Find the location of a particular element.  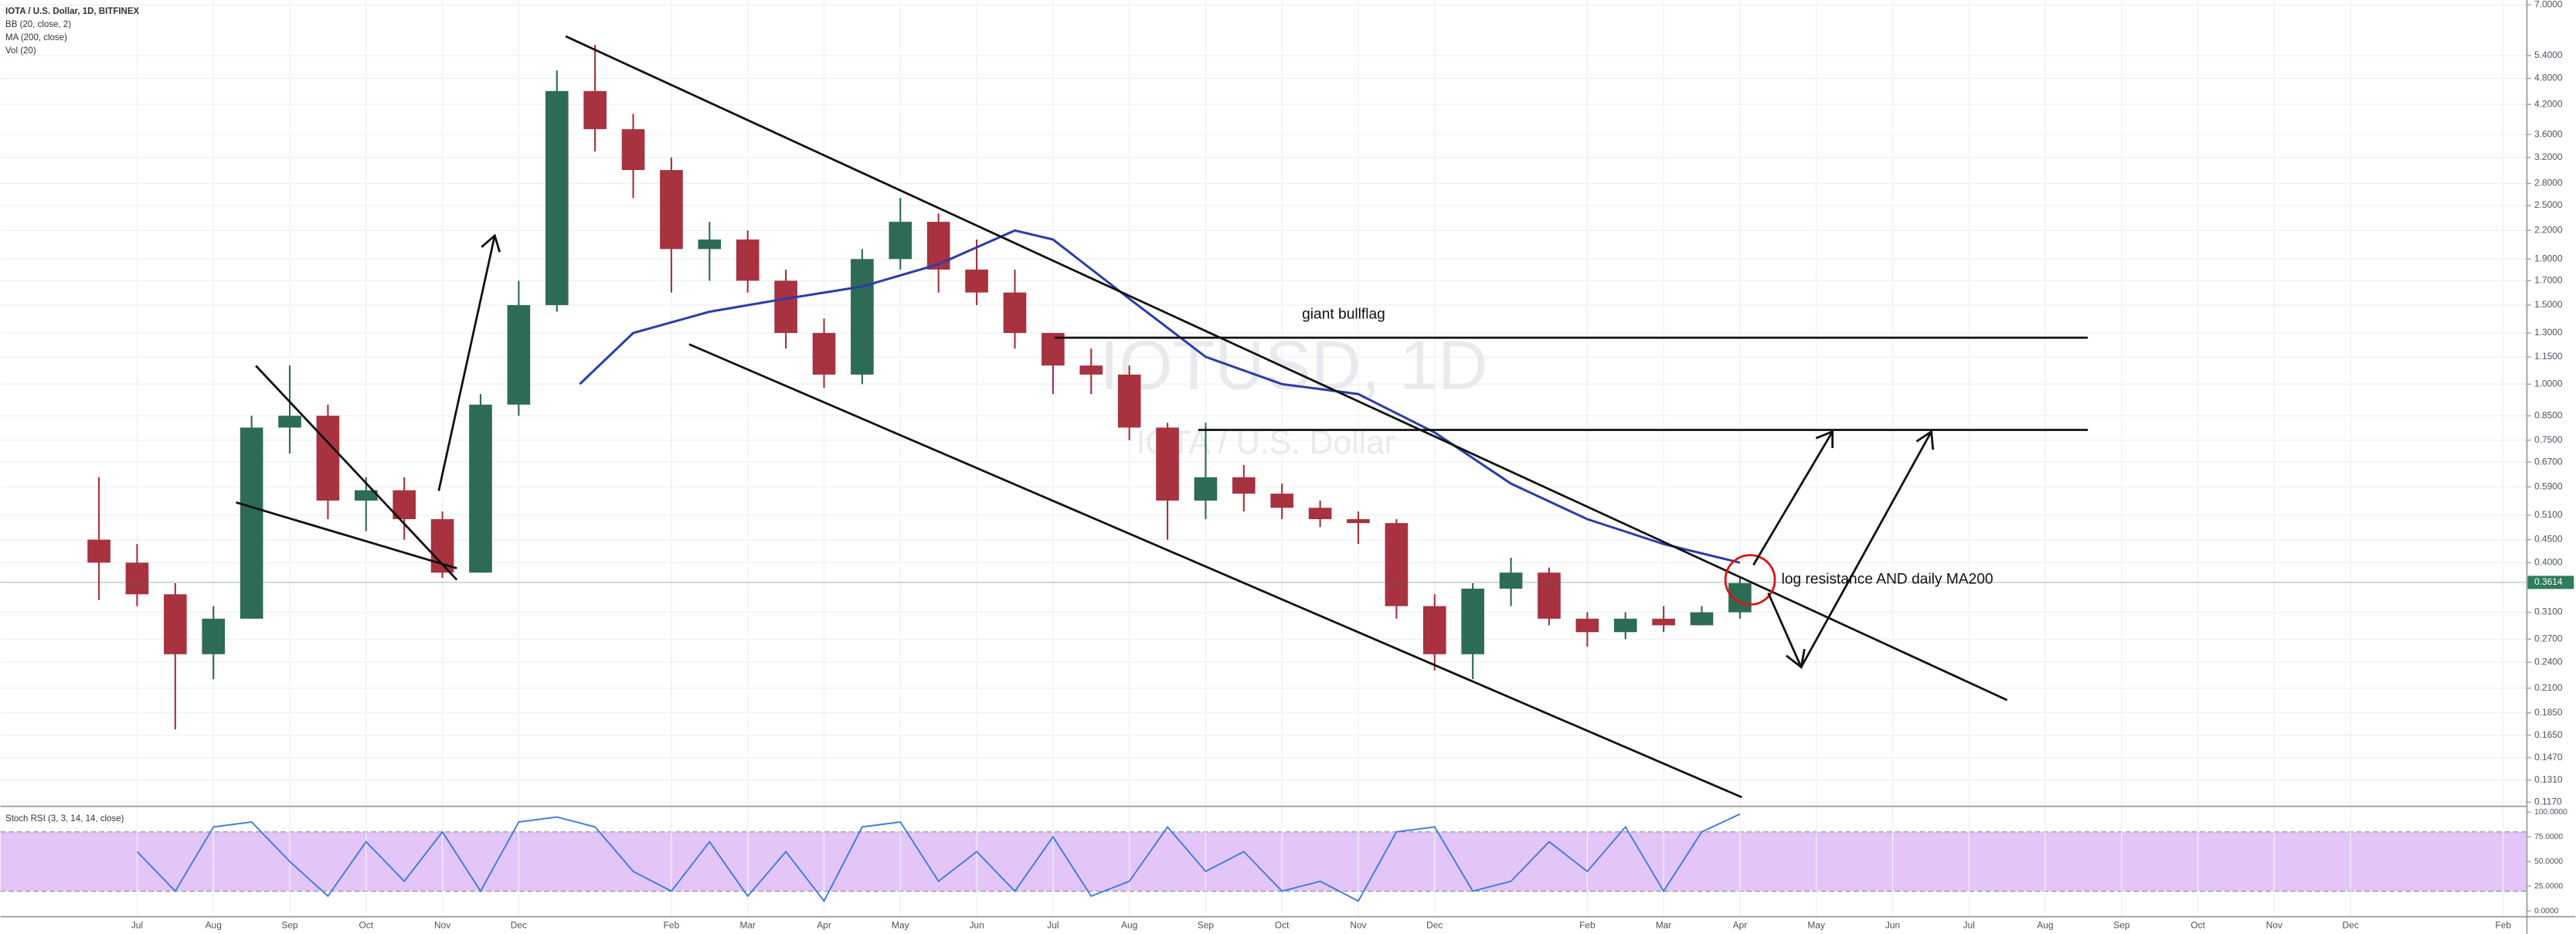

highlight-circle is located at coordinates (1750, 580).